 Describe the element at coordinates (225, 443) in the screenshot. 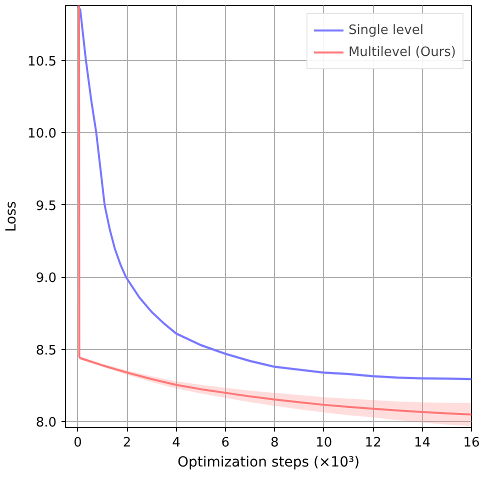

I see `x-tick-label: 6` at that location.